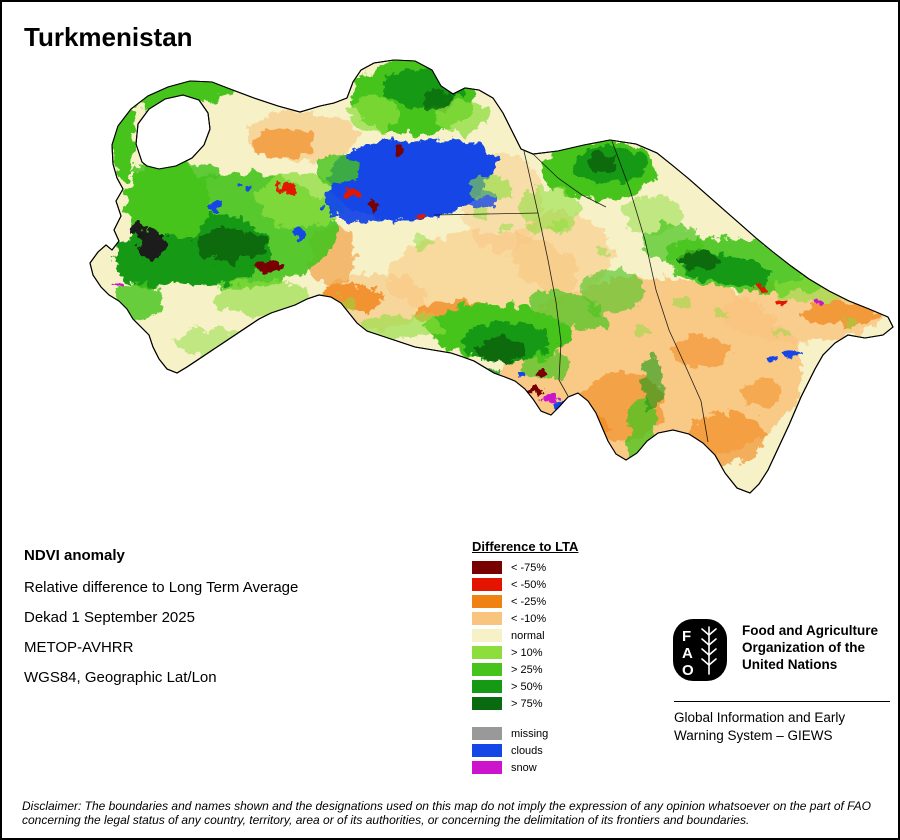 The image size is (900, 840). What do you see at coordinates (414, 181) in the screenshot?
I see `clouds-layer` at bounding box center [414, 181].